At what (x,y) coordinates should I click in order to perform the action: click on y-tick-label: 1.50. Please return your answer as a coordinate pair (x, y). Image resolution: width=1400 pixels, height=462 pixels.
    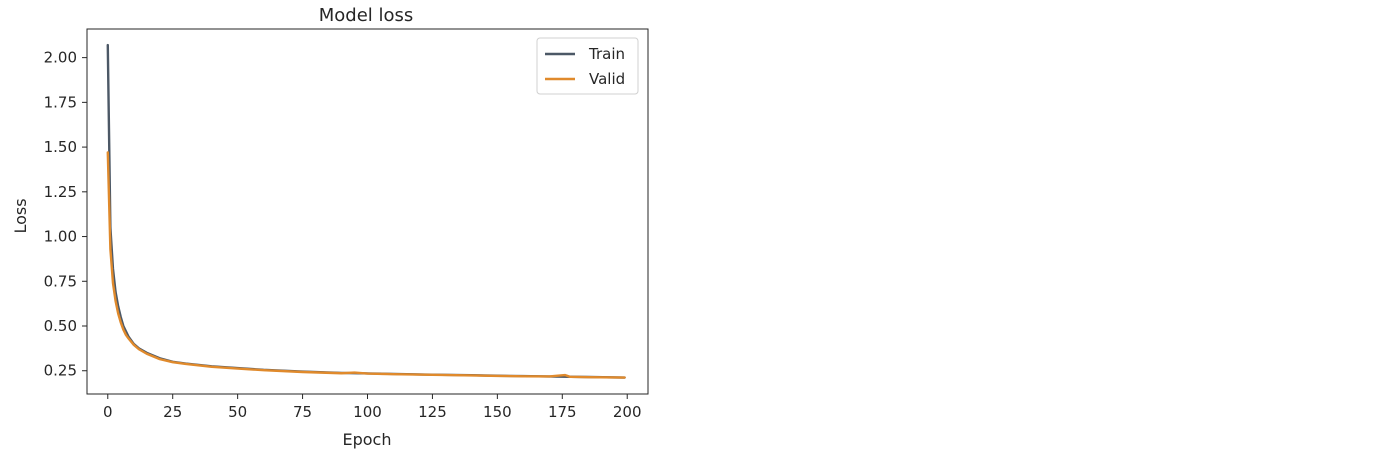
    Looking at the image, I should click on (60, 147).